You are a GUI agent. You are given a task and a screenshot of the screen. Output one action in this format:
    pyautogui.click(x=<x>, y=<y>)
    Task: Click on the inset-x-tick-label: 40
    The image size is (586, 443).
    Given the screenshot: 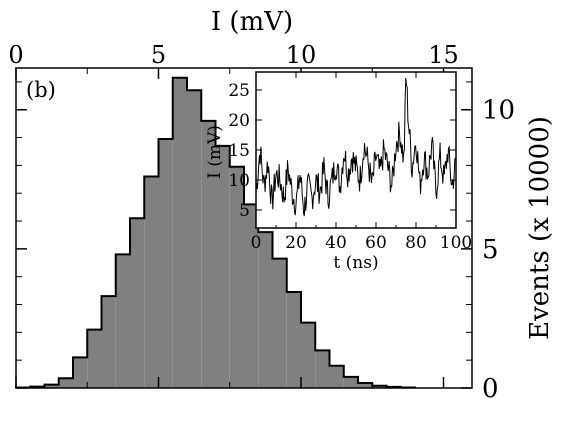 What is the action you would take?
    pyautogui.click(x=336, y=243)
    